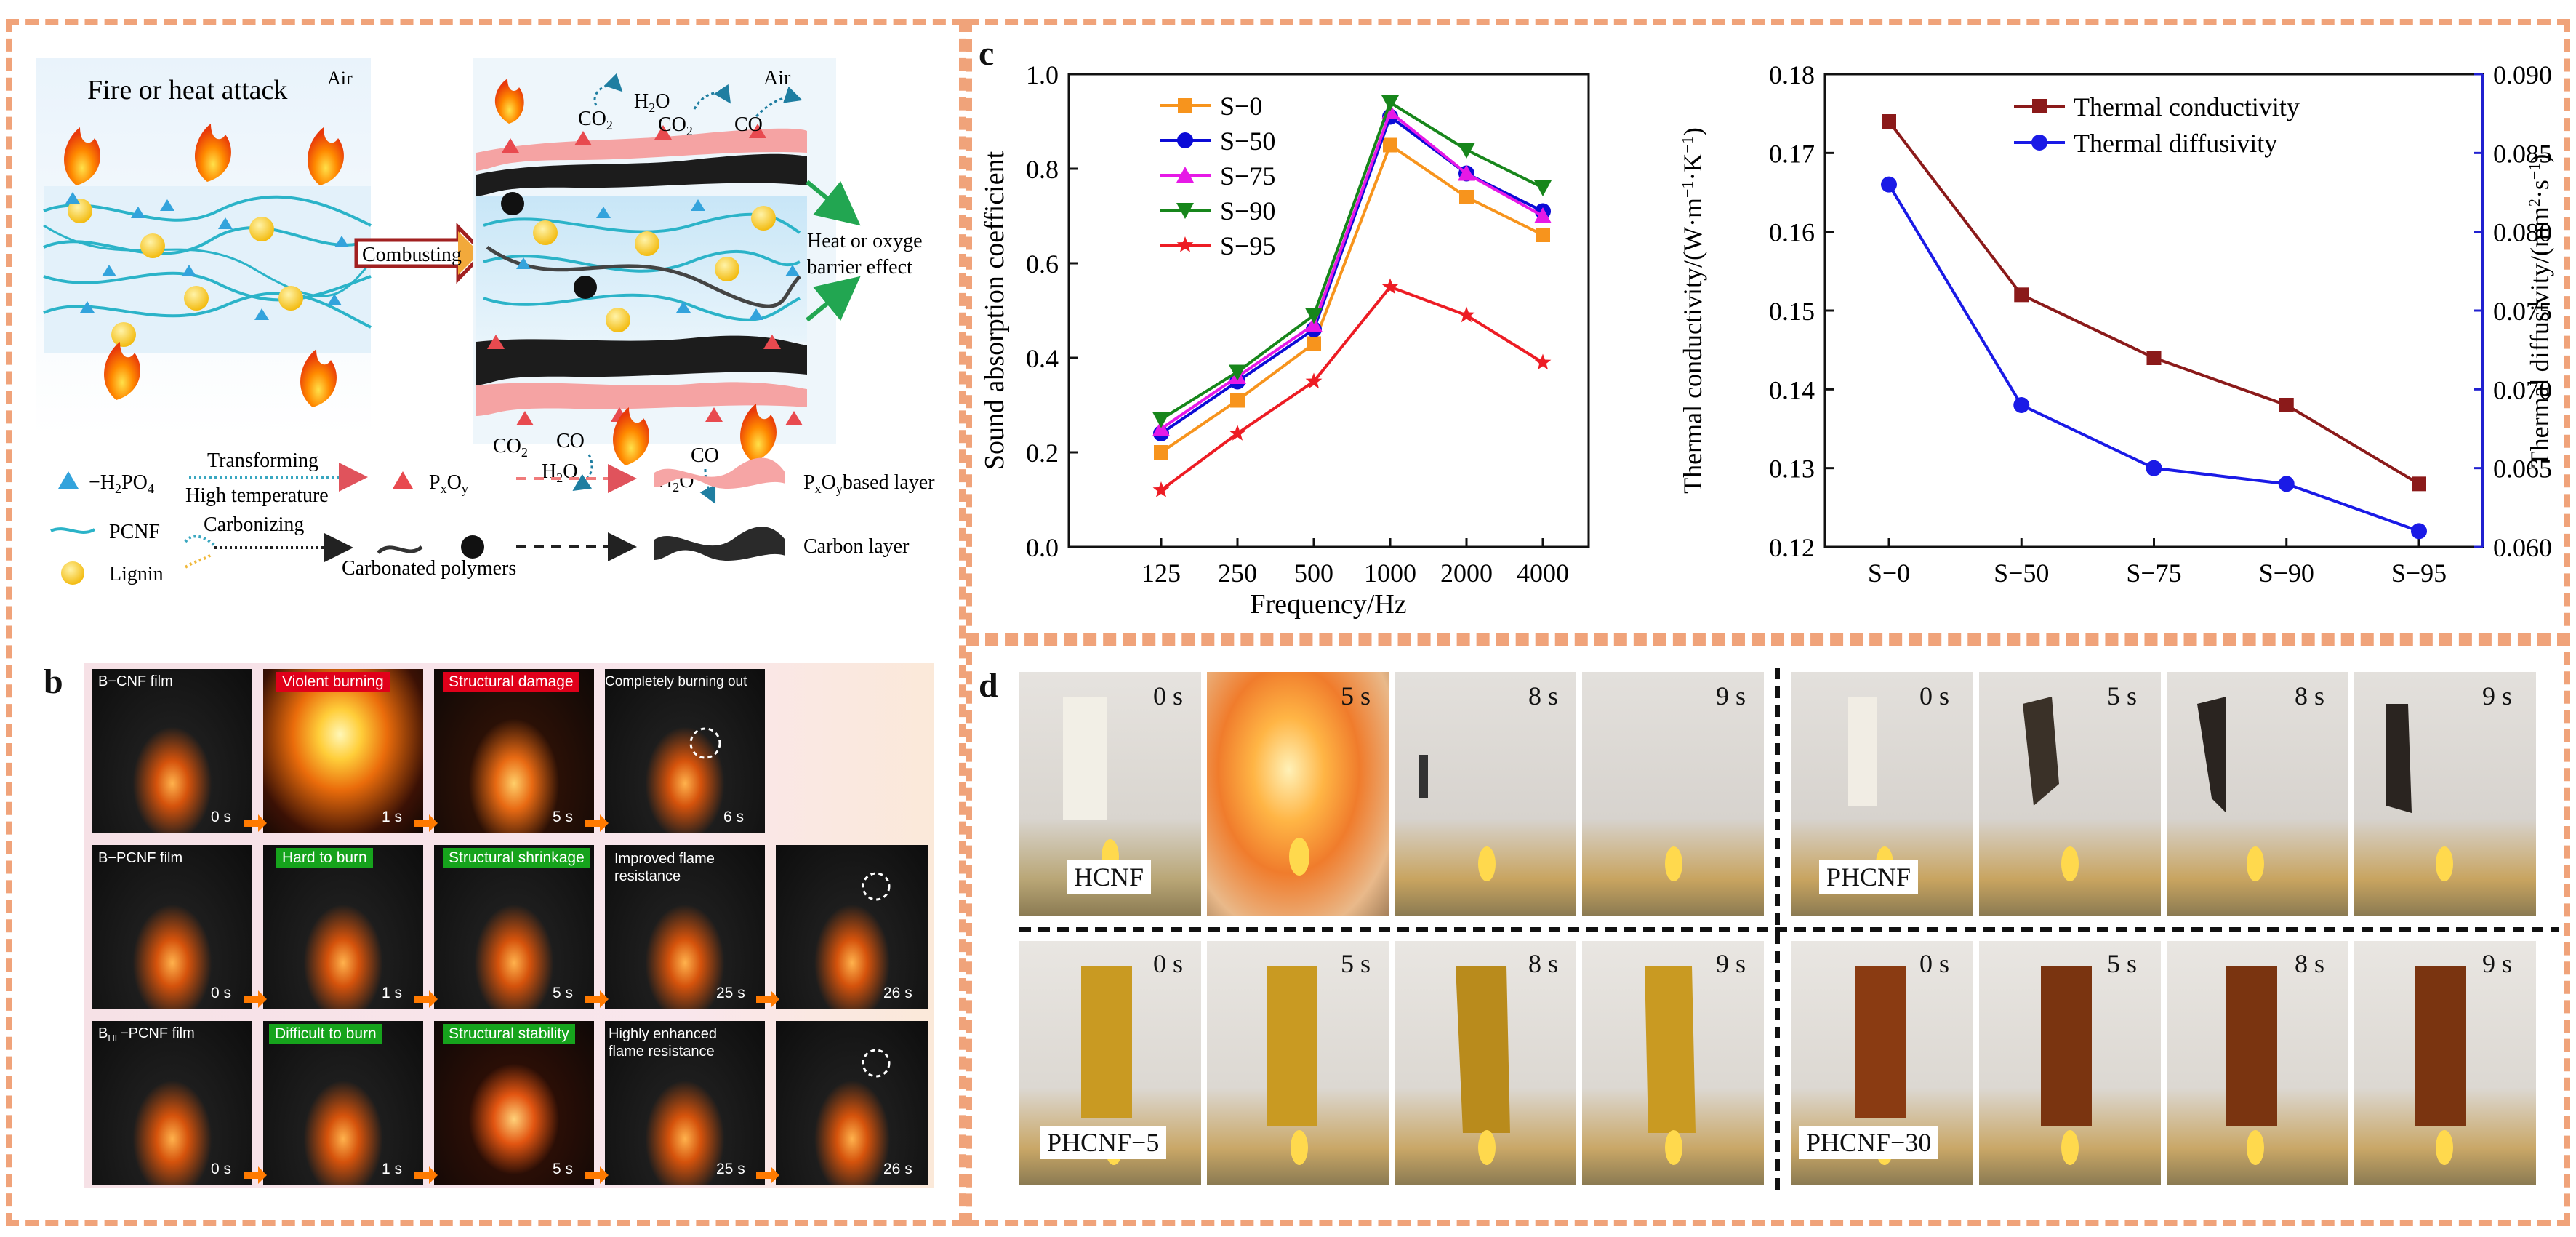 This screenshot has width=2576, height=1237. What do you see at coordinates (2021, 574) in the screenshot?
I see `chart2-x-tick-label: S−50` at bounding box center [2021, 574].